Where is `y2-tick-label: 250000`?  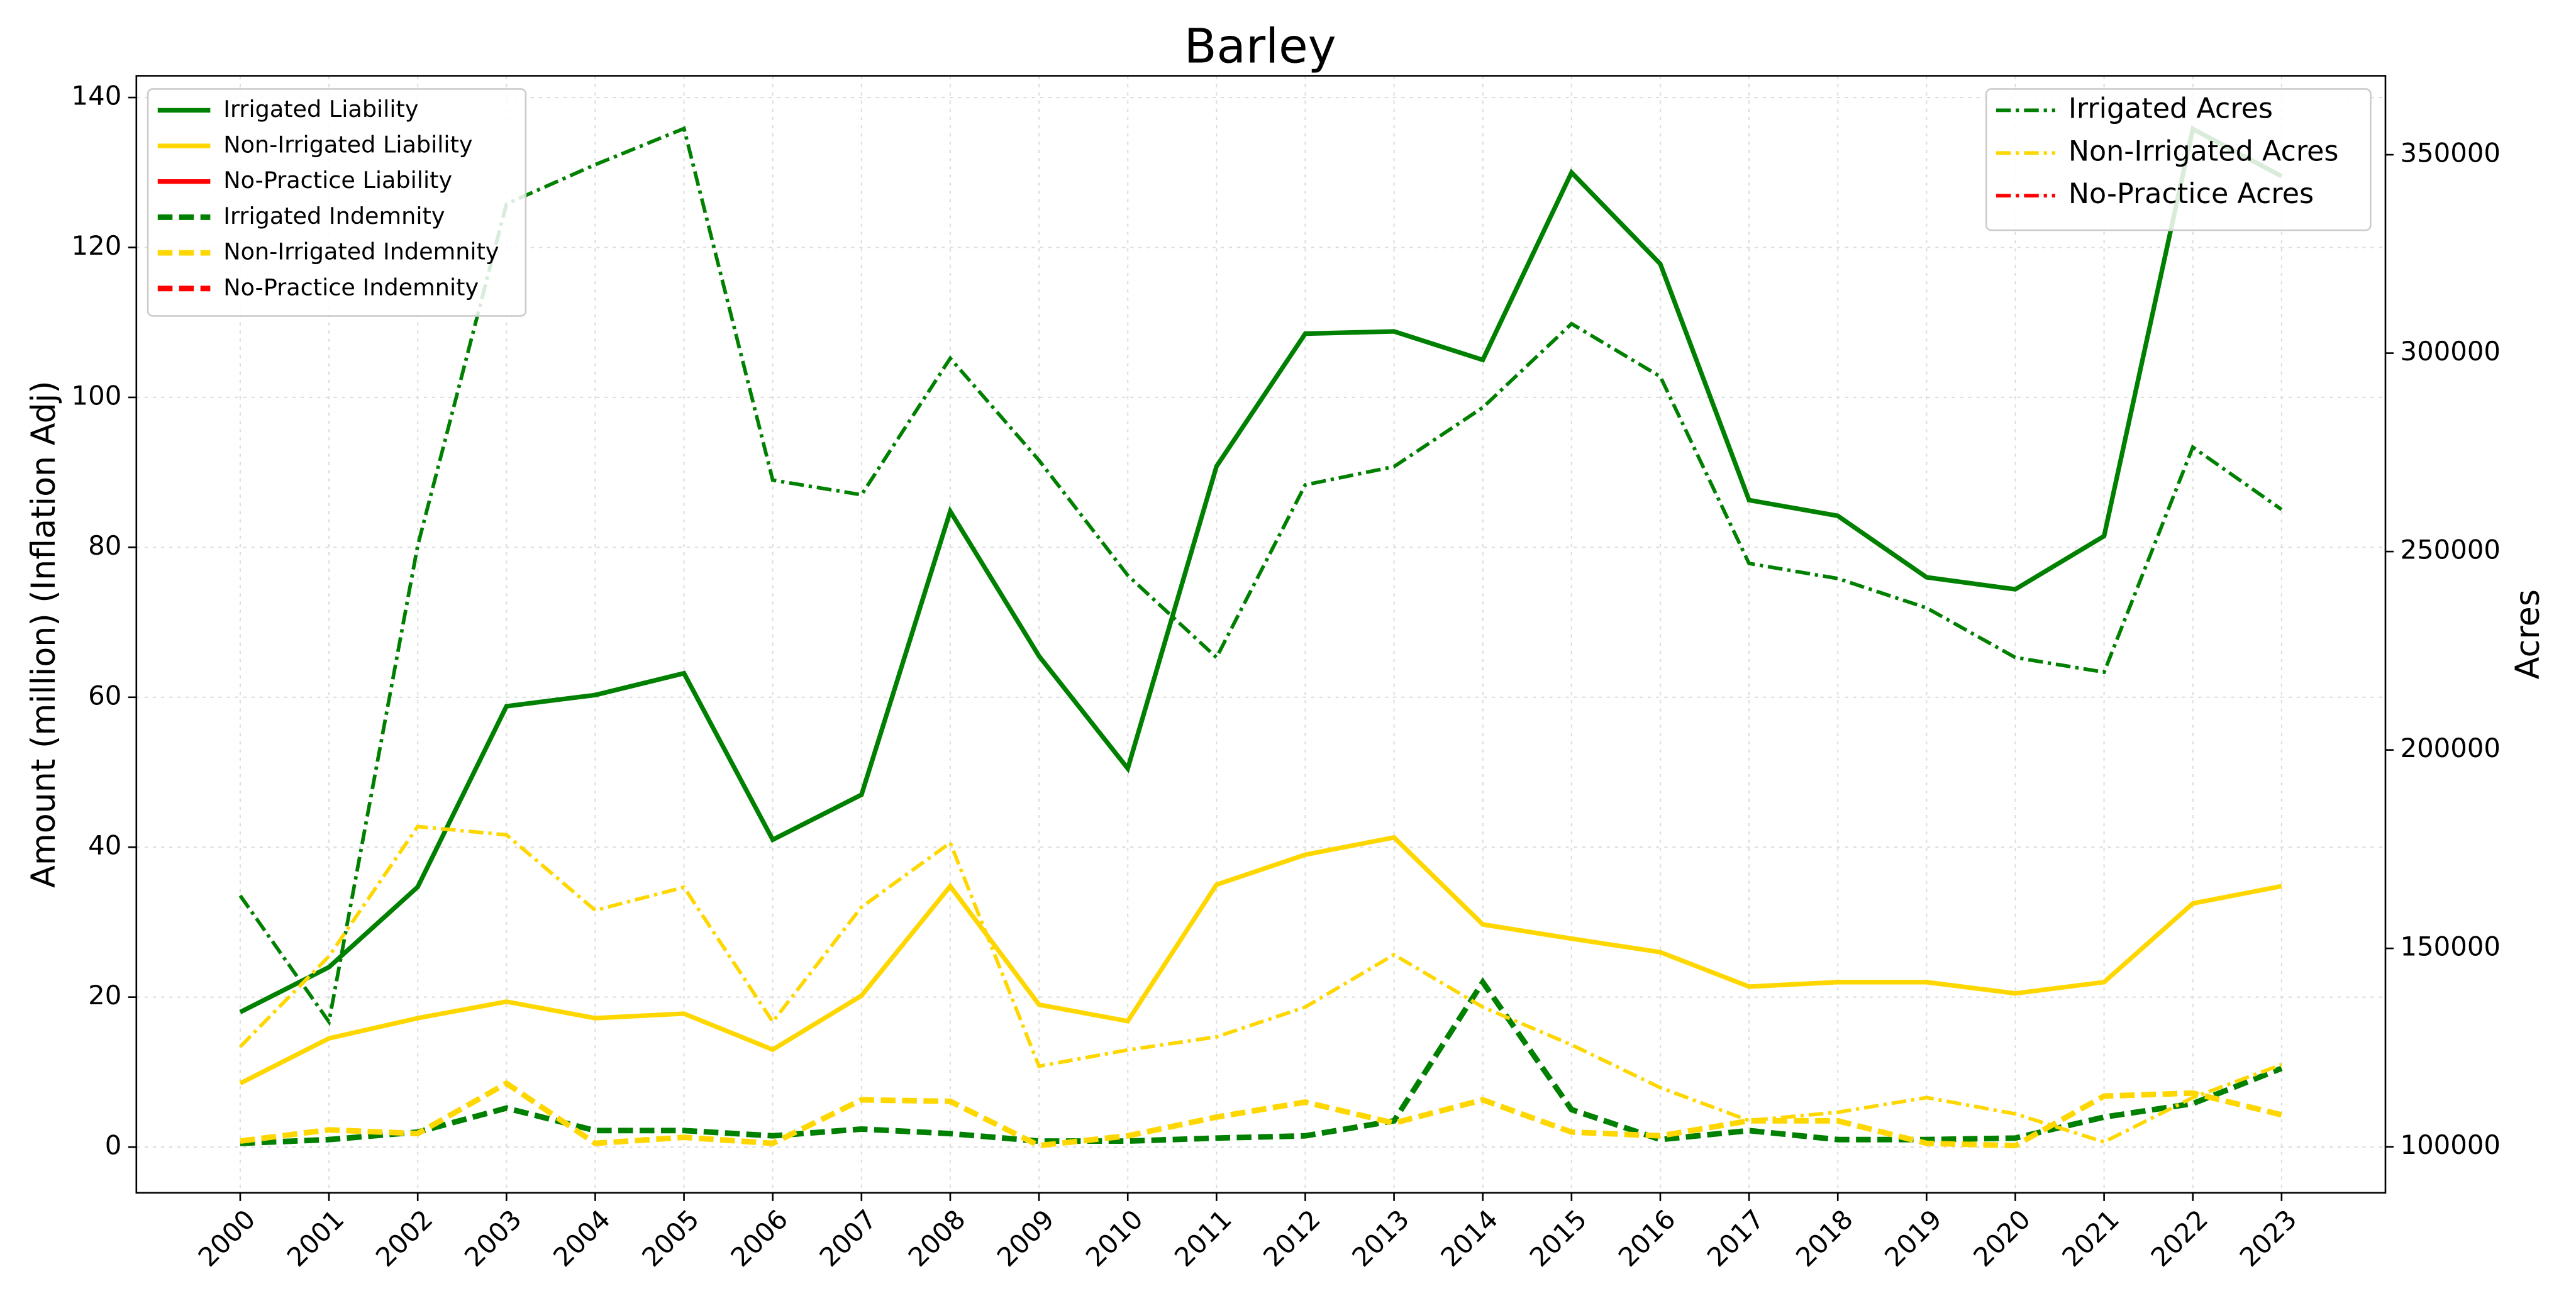 y2-tick-label: 250000 is located at coordinates (2450, 550).